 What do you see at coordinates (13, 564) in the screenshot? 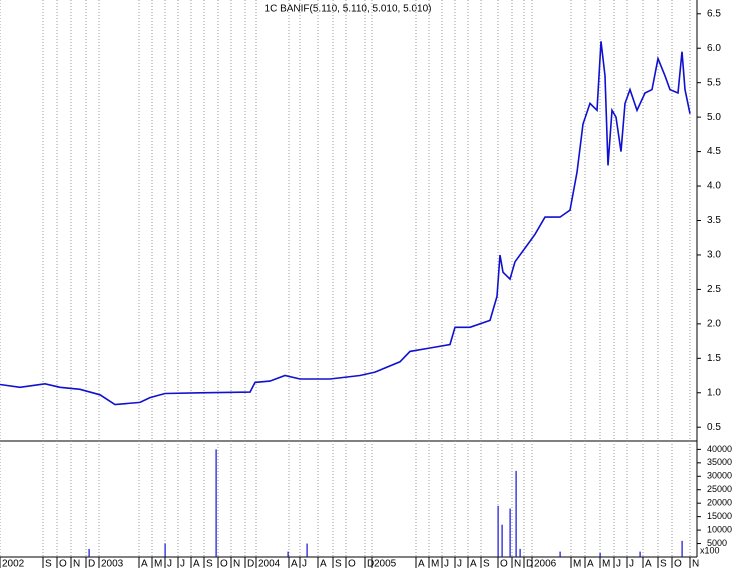
I see `x-tick-label: 2002` at bounding box center [13, 564].